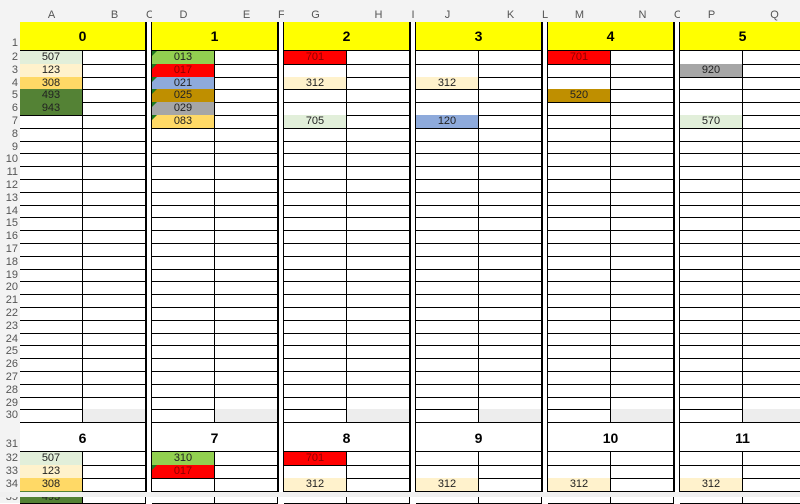  I want to click on row-header-28: 28, so click(10, 390).